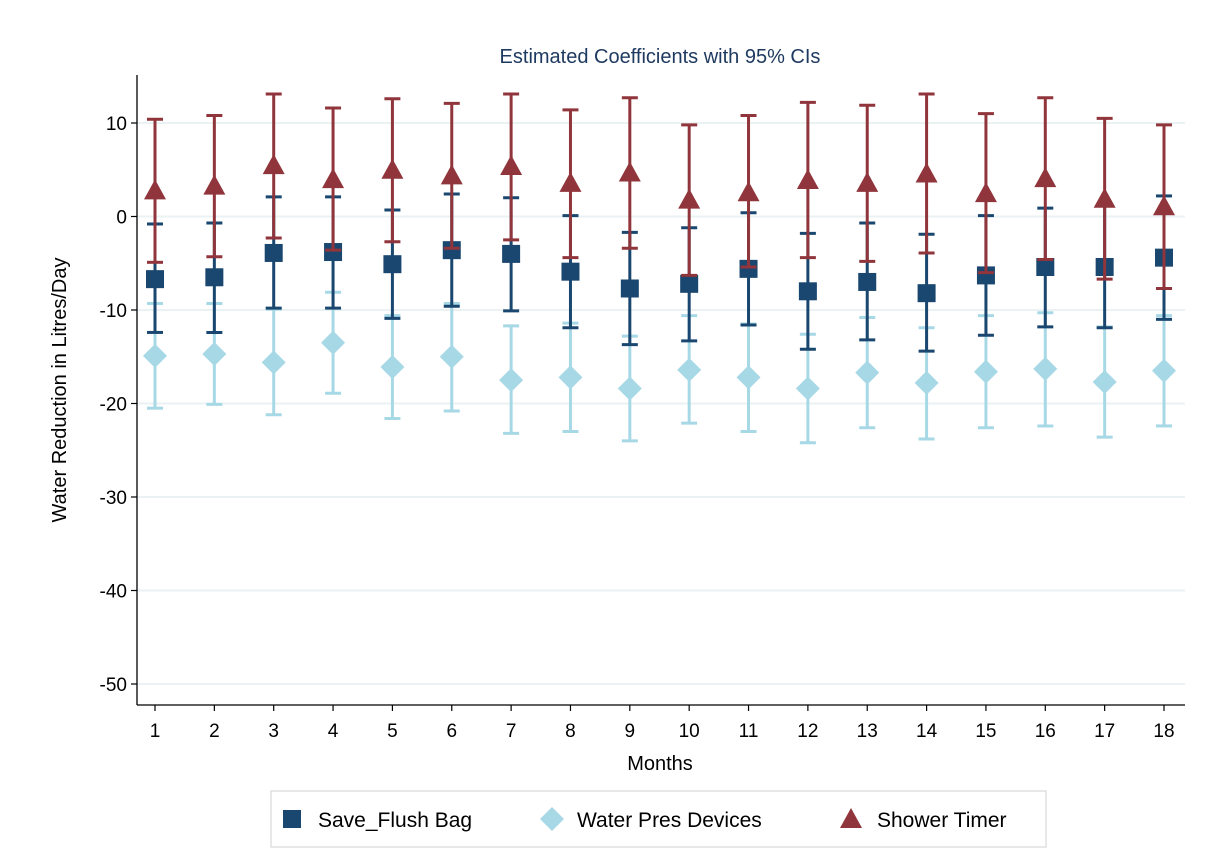 Image resolution: width=1206 pixels, height=868 pixels. What do you see at coordinates (395, 820) in the screenshot?
I see `legend-label-save-flush-bag: Save_Flush Bag` at bounding box center [395, 820].